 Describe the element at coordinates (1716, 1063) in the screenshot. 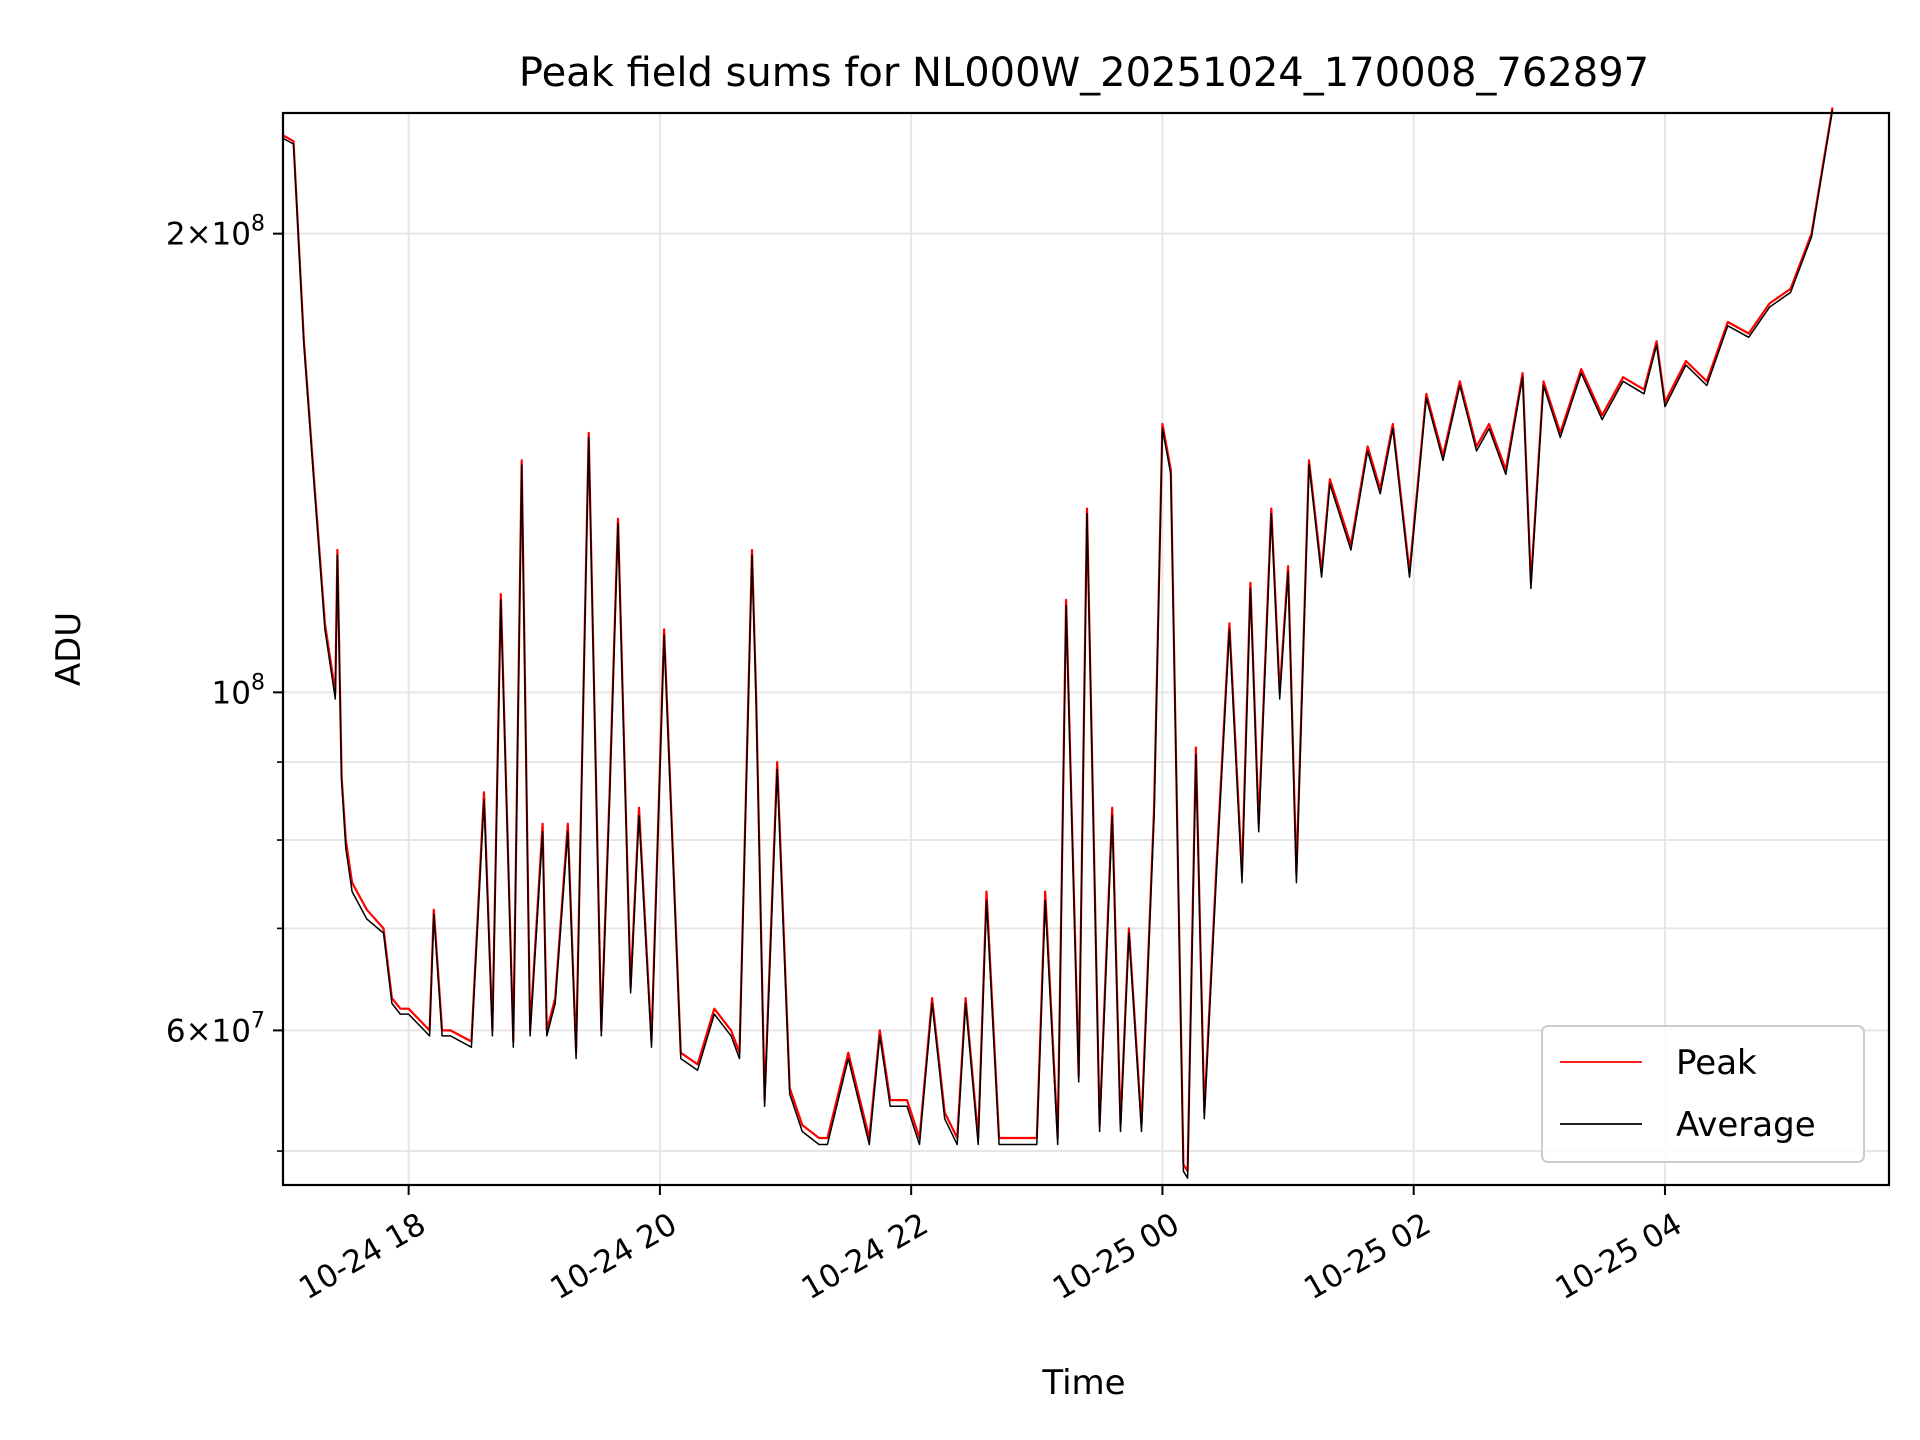

I see `legend-peak-label: Peak` at that location.